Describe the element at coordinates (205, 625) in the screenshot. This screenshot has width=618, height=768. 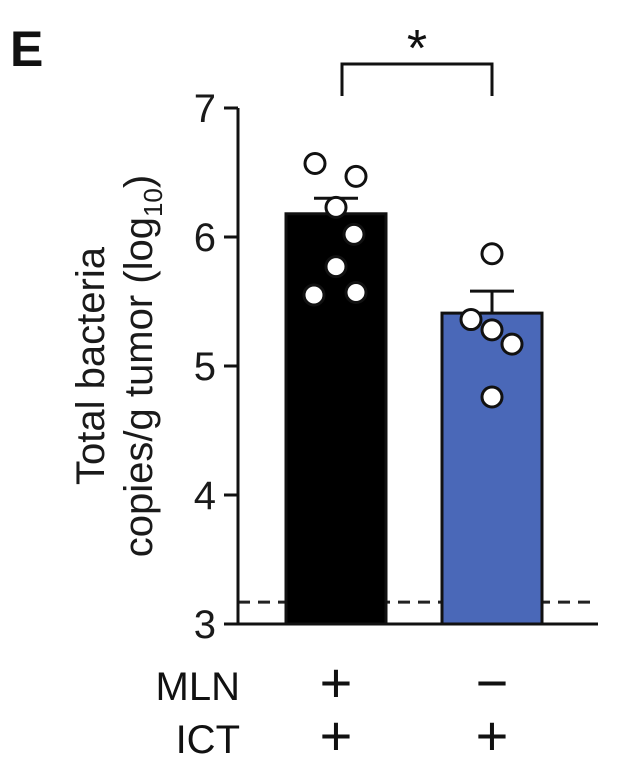
I see `y-tick-label-3: 3` at that location.